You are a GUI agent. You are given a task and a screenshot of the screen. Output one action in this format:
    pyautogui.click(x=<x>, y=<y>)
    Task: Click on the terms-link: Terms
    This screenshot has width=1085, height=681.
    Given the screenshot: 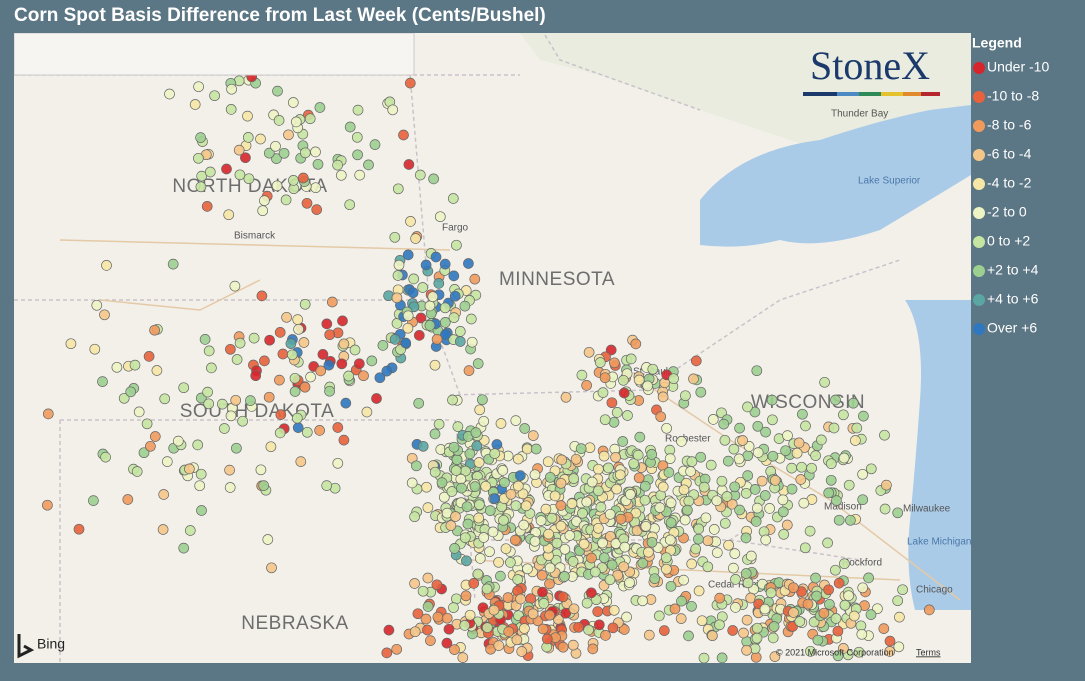 What is the action you would take?
    pyautogui.click(x=928, y=652)
    